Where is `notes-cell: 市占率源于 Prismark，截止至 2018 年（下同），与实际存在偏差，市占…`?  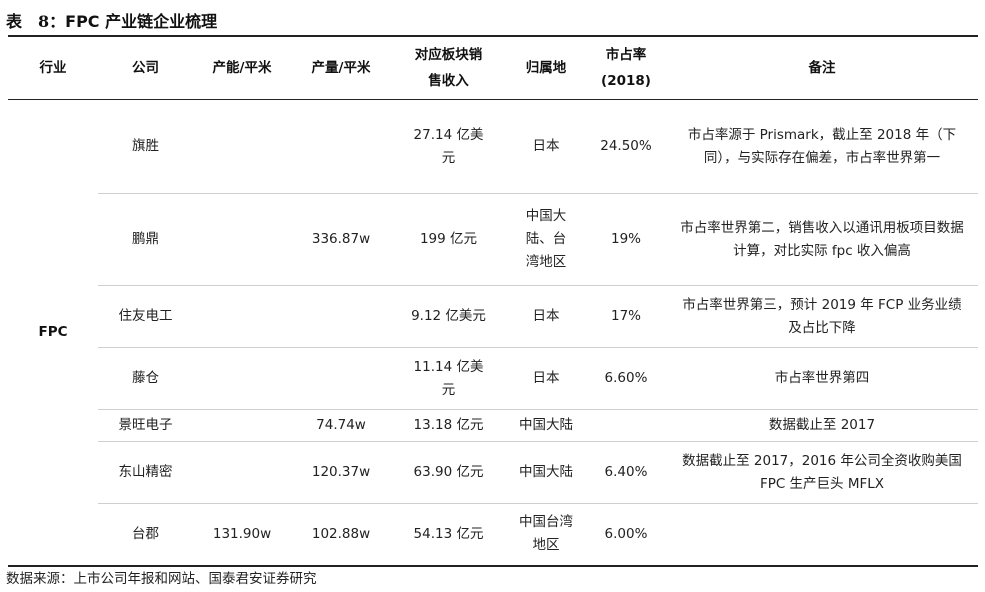
notes-cell: 市占率源于 Prismark，截止至 2018 年（下同），与实际存在偏差，市占… is located at coordinates (822, 146).